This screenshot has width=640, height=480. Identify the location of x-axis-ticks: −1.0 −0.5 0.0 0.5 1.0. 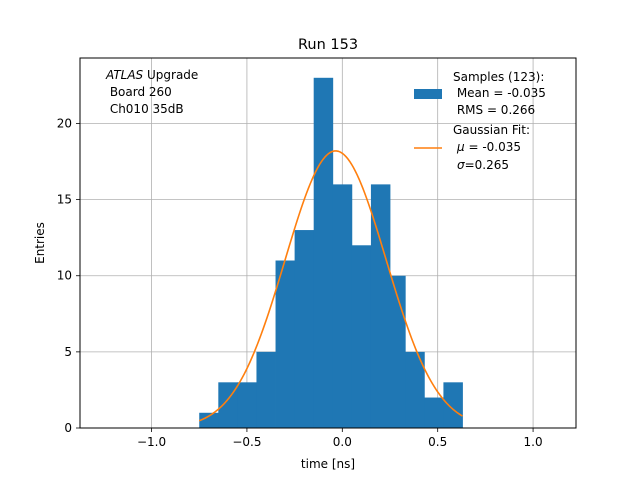
(340, 438).